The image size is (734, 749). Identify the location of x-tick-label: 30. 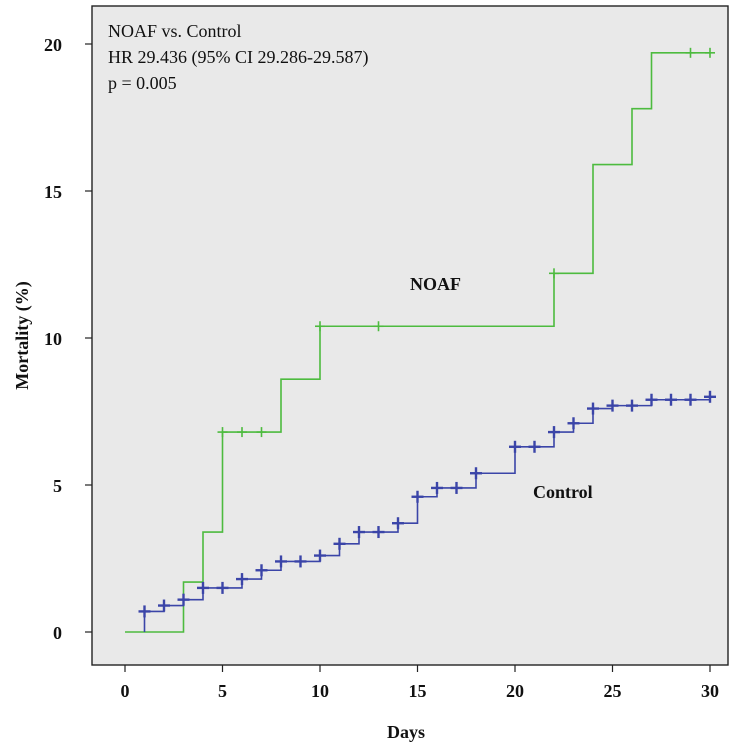
(710, 691).